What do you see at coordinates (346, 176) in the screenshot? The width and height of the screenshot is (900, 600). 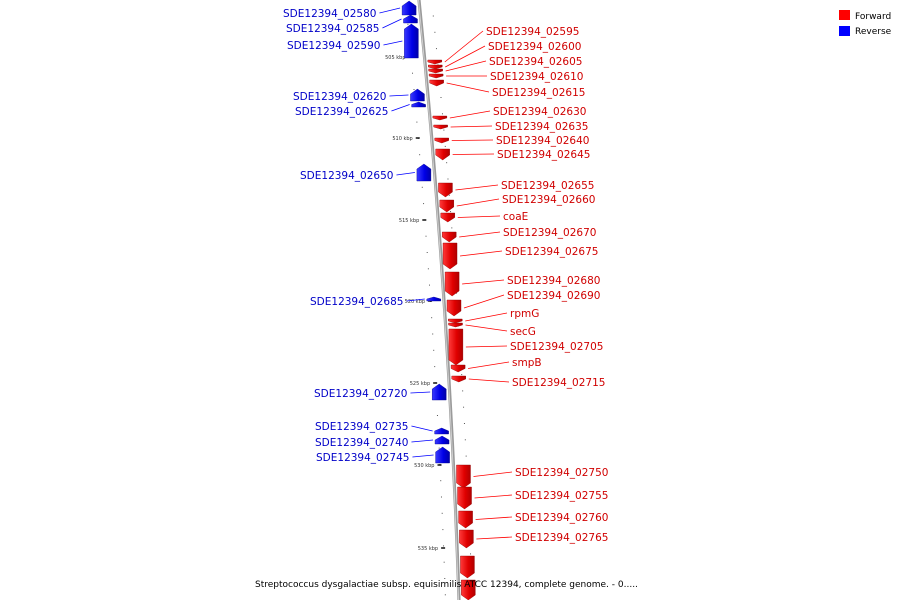 I see `reverse-gene-label: SDE12394_02650` at bounding box center [346, 176].